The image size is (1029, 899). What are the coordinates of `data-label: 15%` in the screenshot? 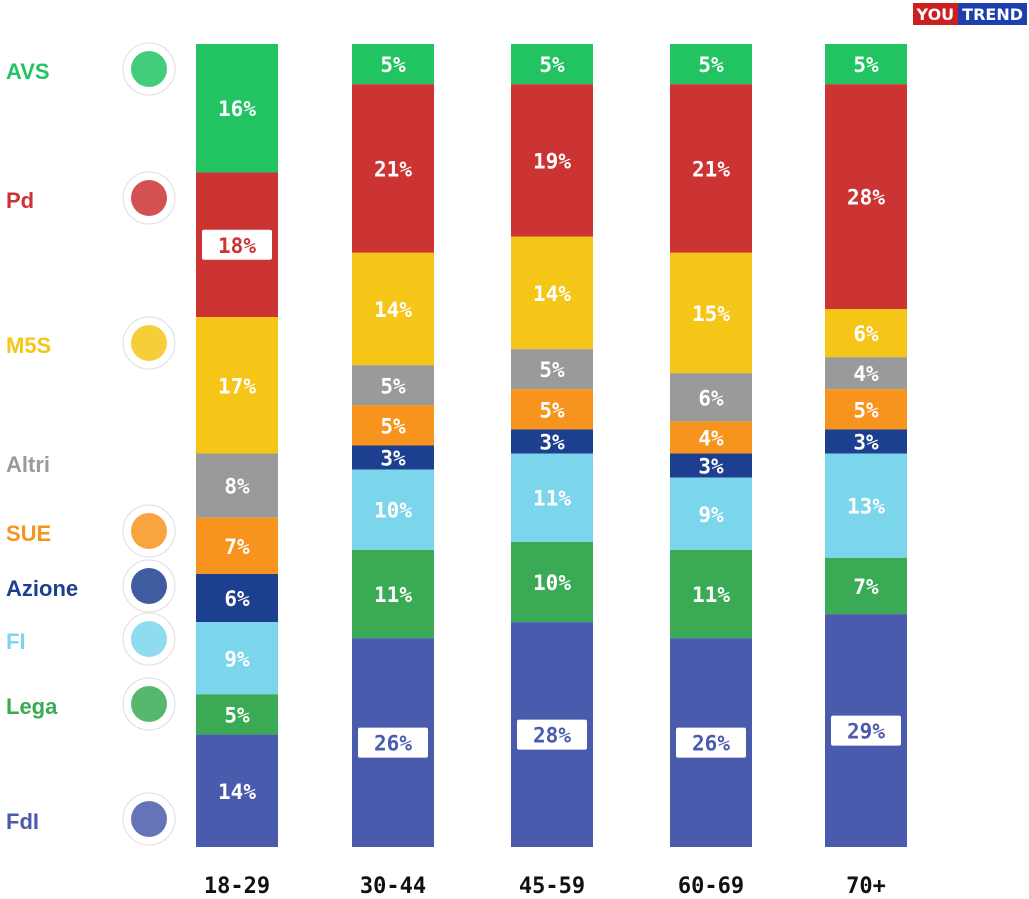 It's located at (711, 314).